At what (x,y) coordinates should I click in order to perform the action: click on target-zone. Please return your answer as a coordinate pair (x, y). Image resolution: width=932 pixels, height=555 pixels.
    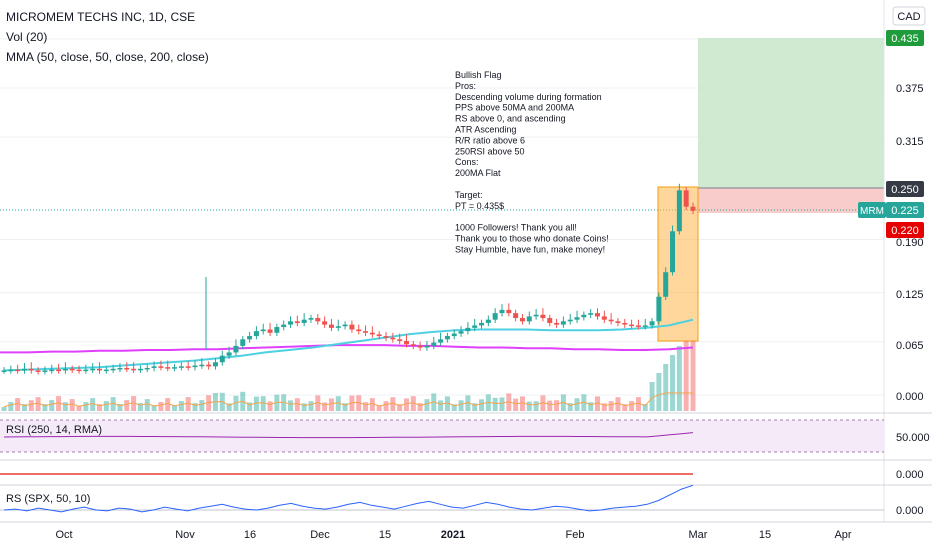
    Looking at the image, I should click on (791, 113).